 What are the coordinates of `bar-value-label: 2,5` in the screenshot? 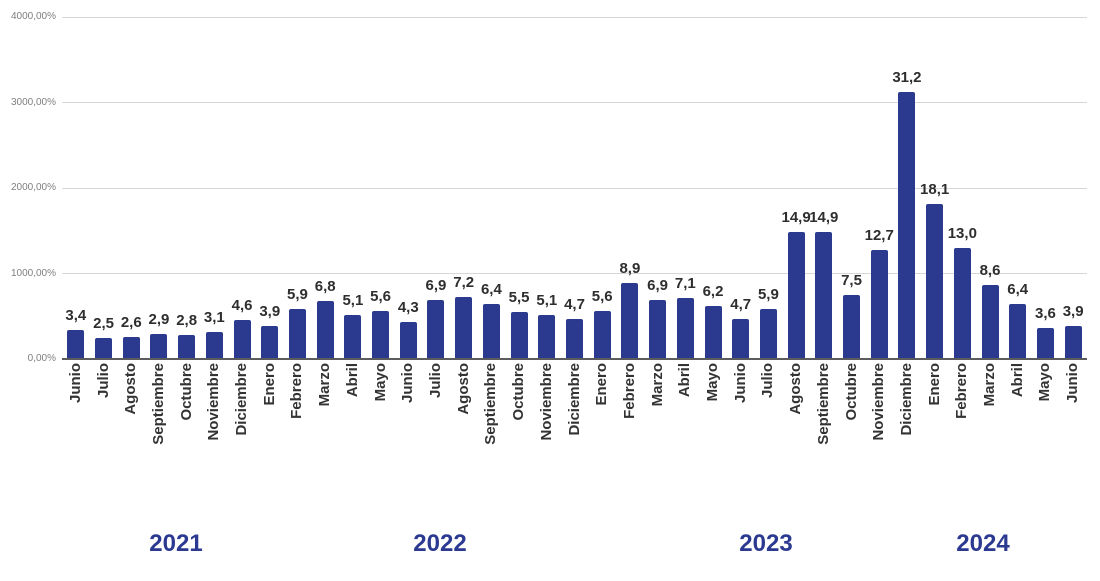 It's located at (103, 323).